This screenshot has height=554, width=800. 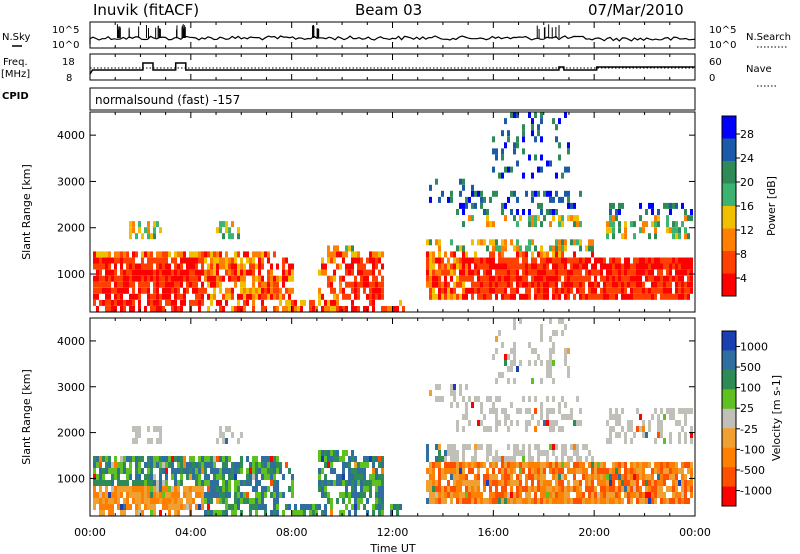 What do you see at coordinates (729, 172) in the screenshot?
I see `colorbar-cell` at bounding box center [729, 172].